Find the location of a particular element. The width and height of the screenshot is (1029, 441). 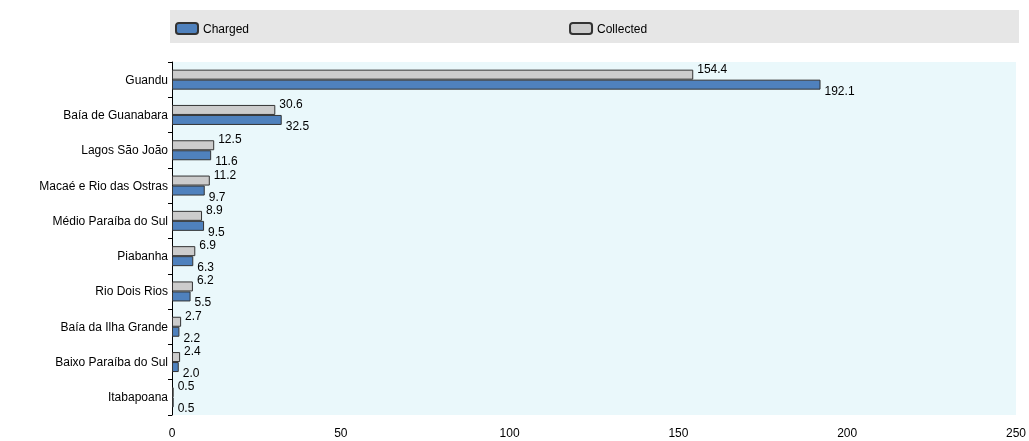

data-label: 8.9 is located at coordinates (215, 209).